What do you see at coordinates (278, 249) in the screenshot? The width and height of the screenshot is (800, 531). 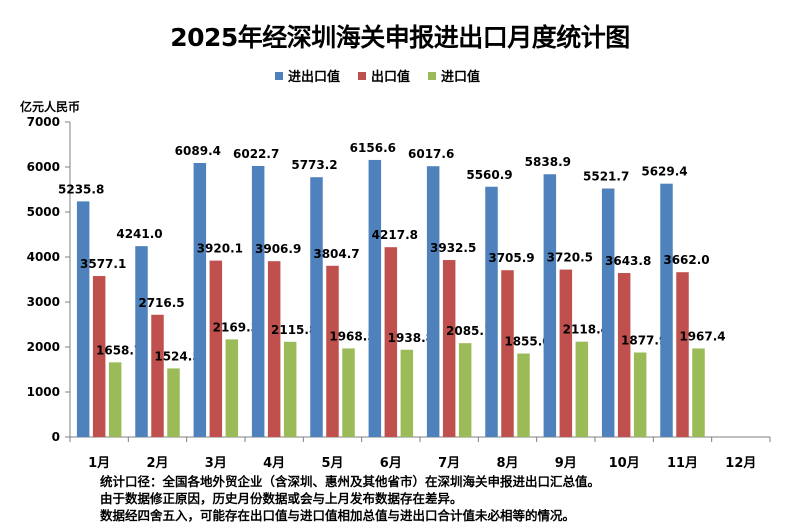 I see `data-label: 3906.9` at bounding box center [278, 249].